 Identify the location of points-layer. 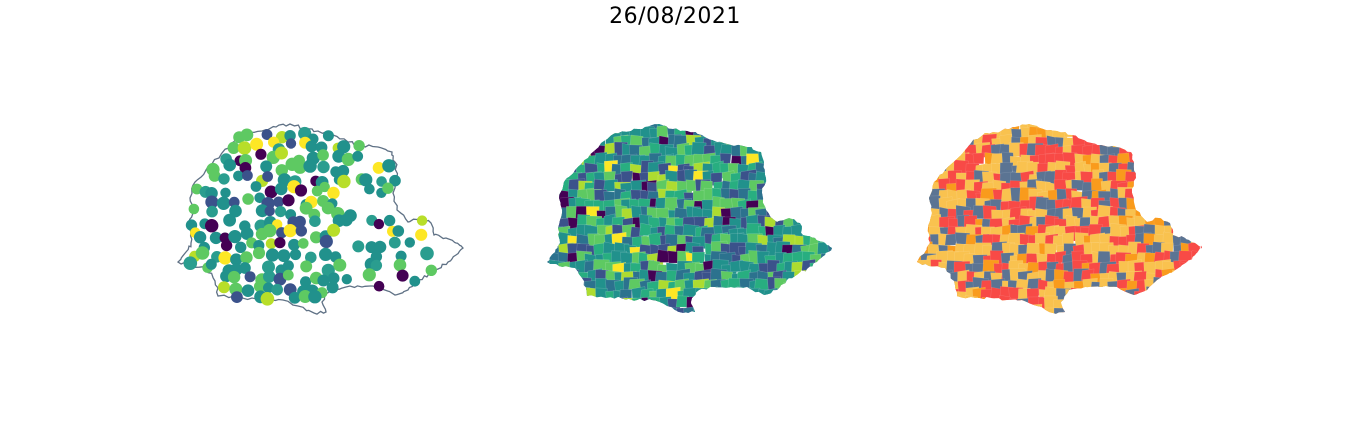
(310, 216).